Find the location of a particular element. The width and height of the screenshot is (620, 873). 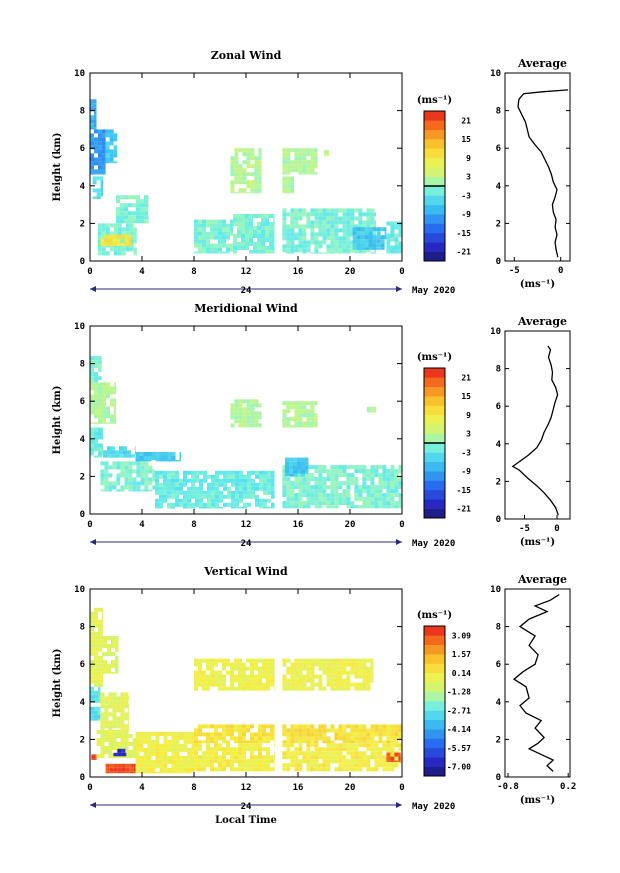

average-y-tick-label: 6 is located at coordinates (498, 407).